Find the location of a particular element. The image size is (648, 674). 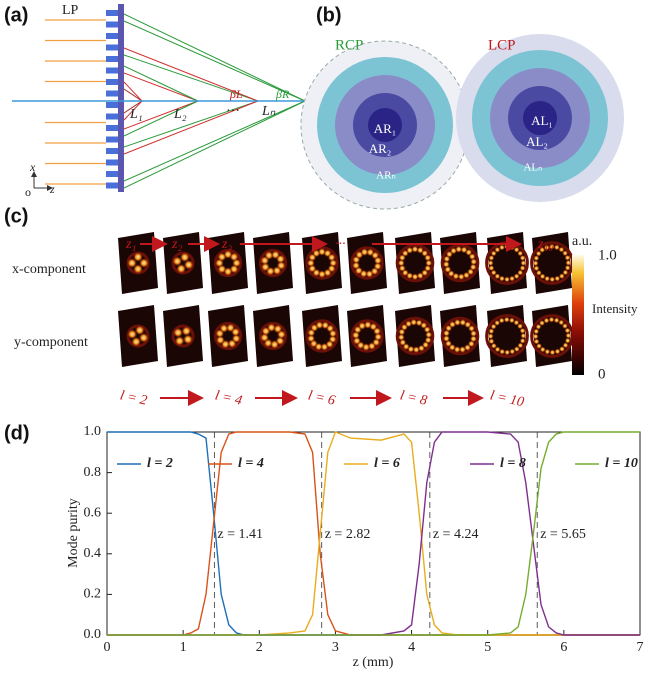

x-tick-label: 1 is located at coordinates (183, 647).